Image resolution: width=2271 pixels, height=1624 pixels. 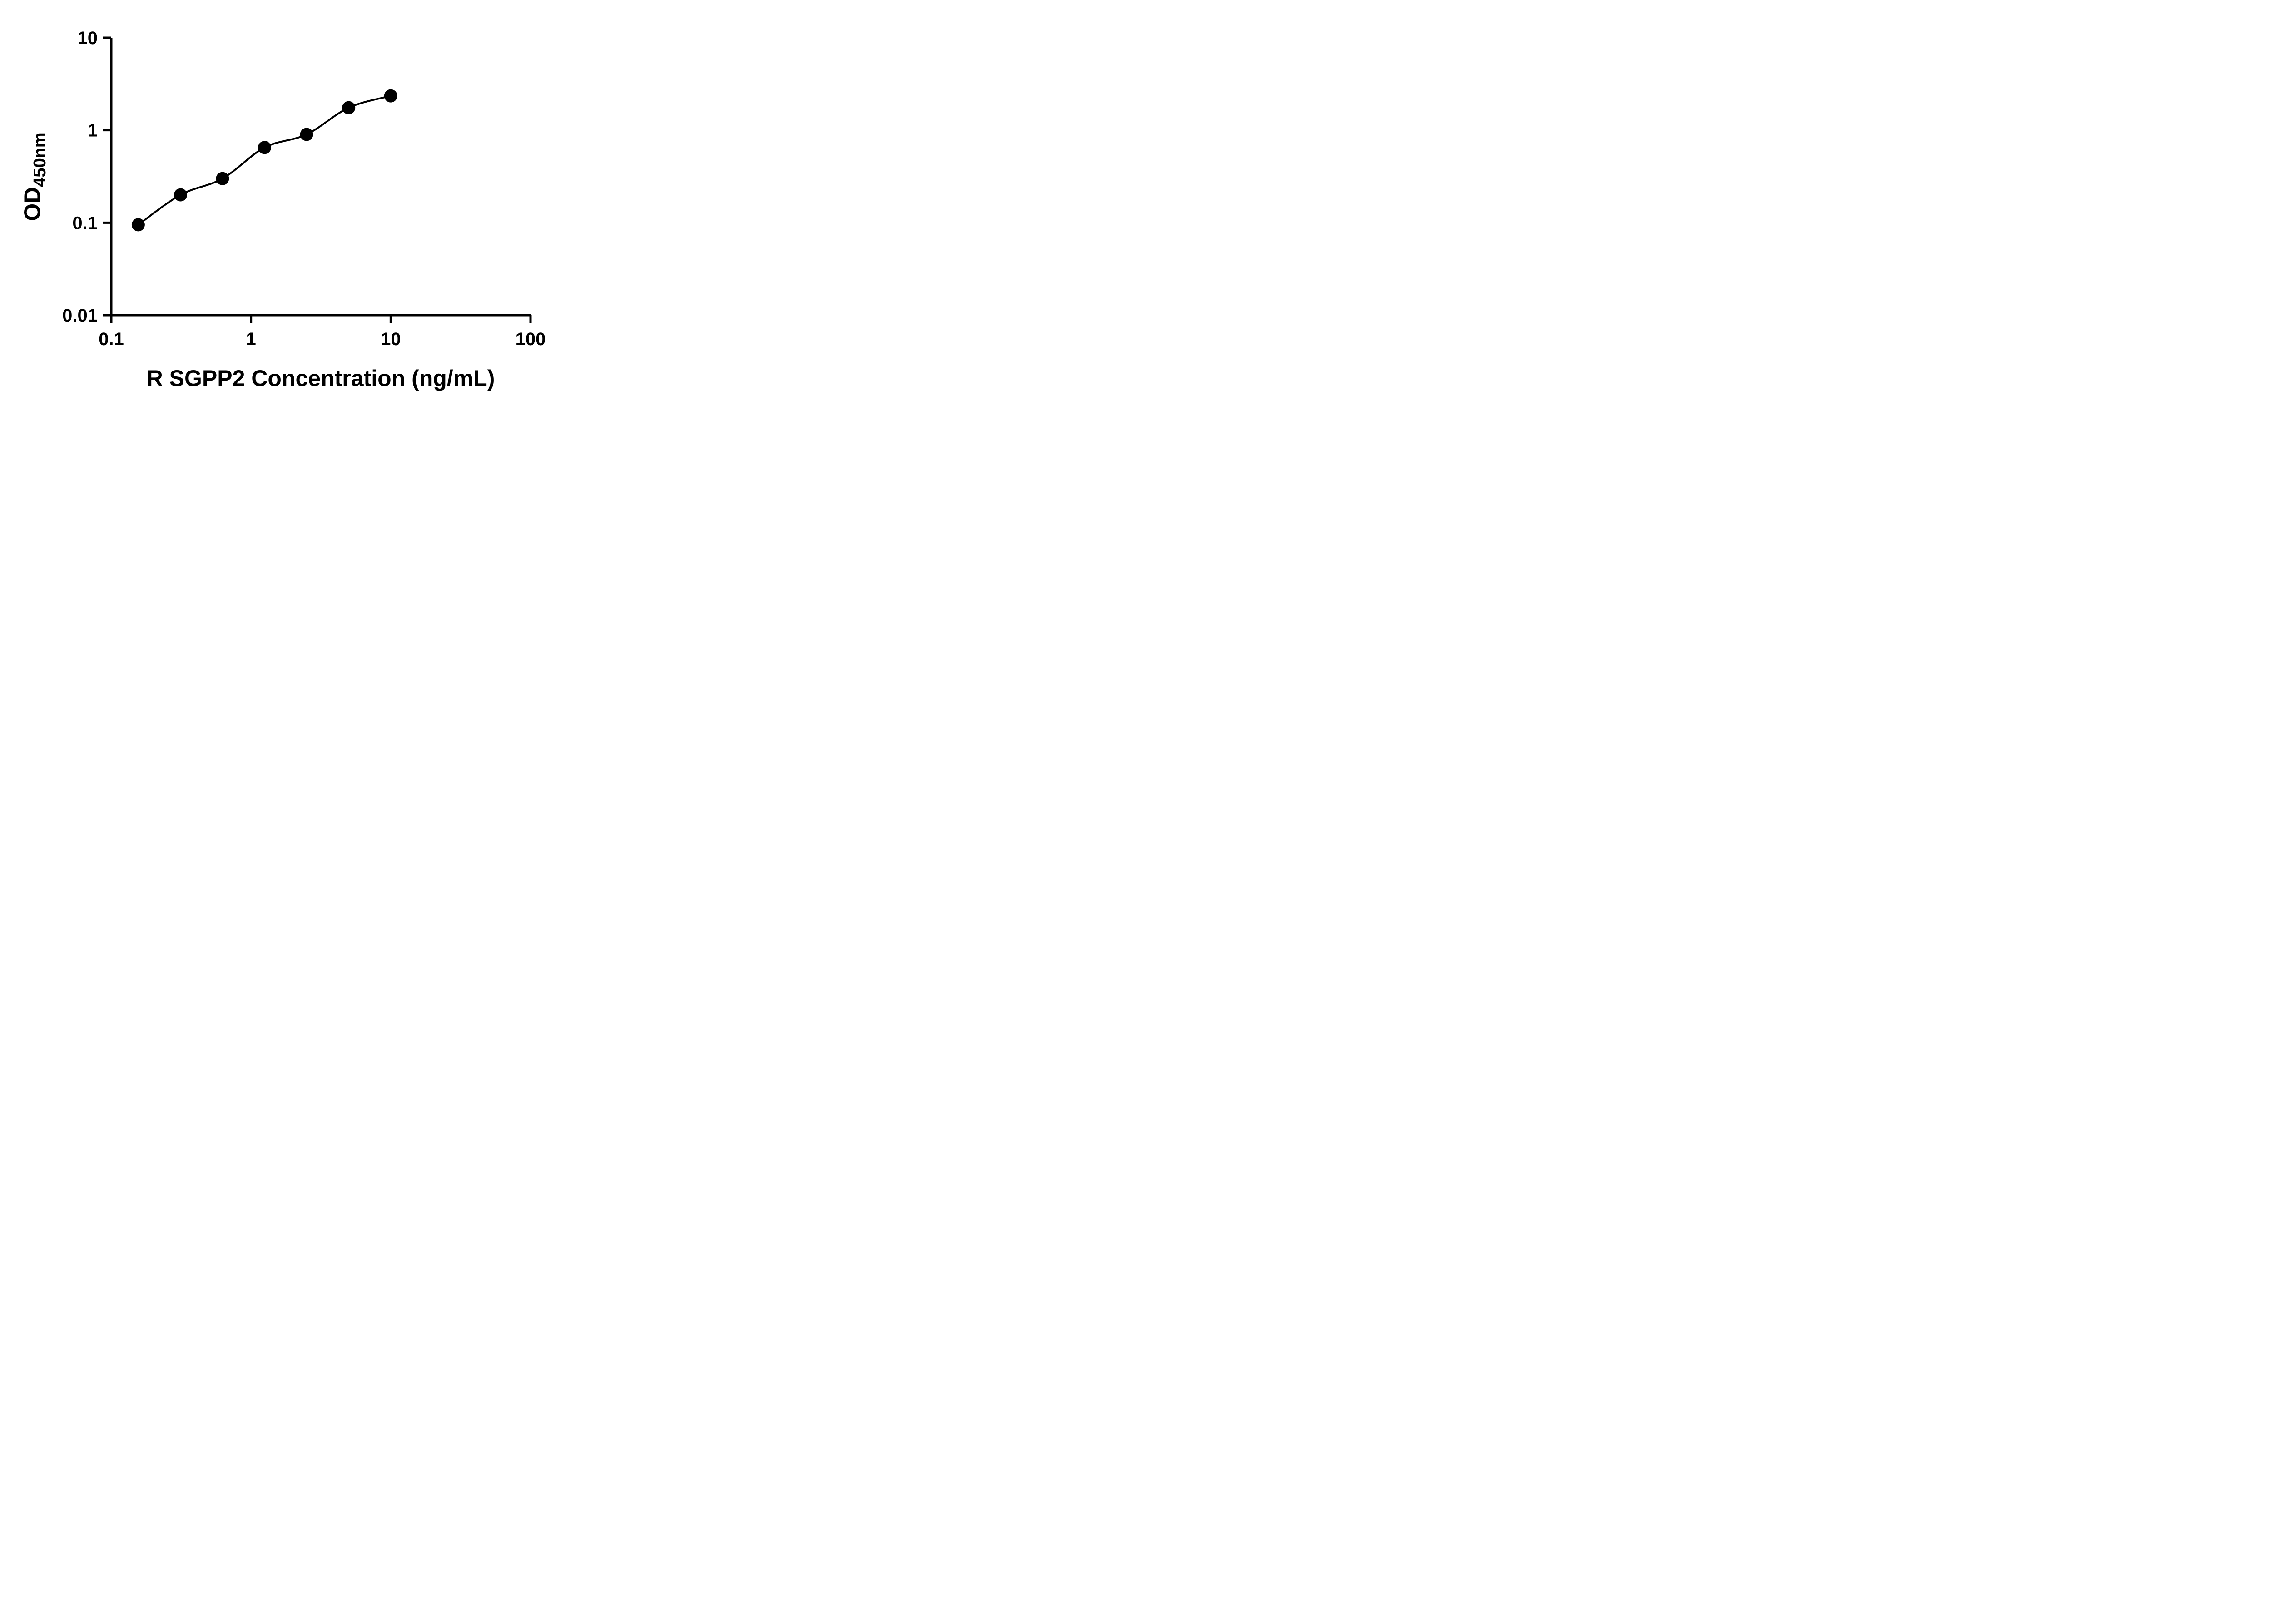 What do you see at coordinates (93, 131) in the screenshot?
I see `y-tick-label: 1` at bounding box center [93, 131].